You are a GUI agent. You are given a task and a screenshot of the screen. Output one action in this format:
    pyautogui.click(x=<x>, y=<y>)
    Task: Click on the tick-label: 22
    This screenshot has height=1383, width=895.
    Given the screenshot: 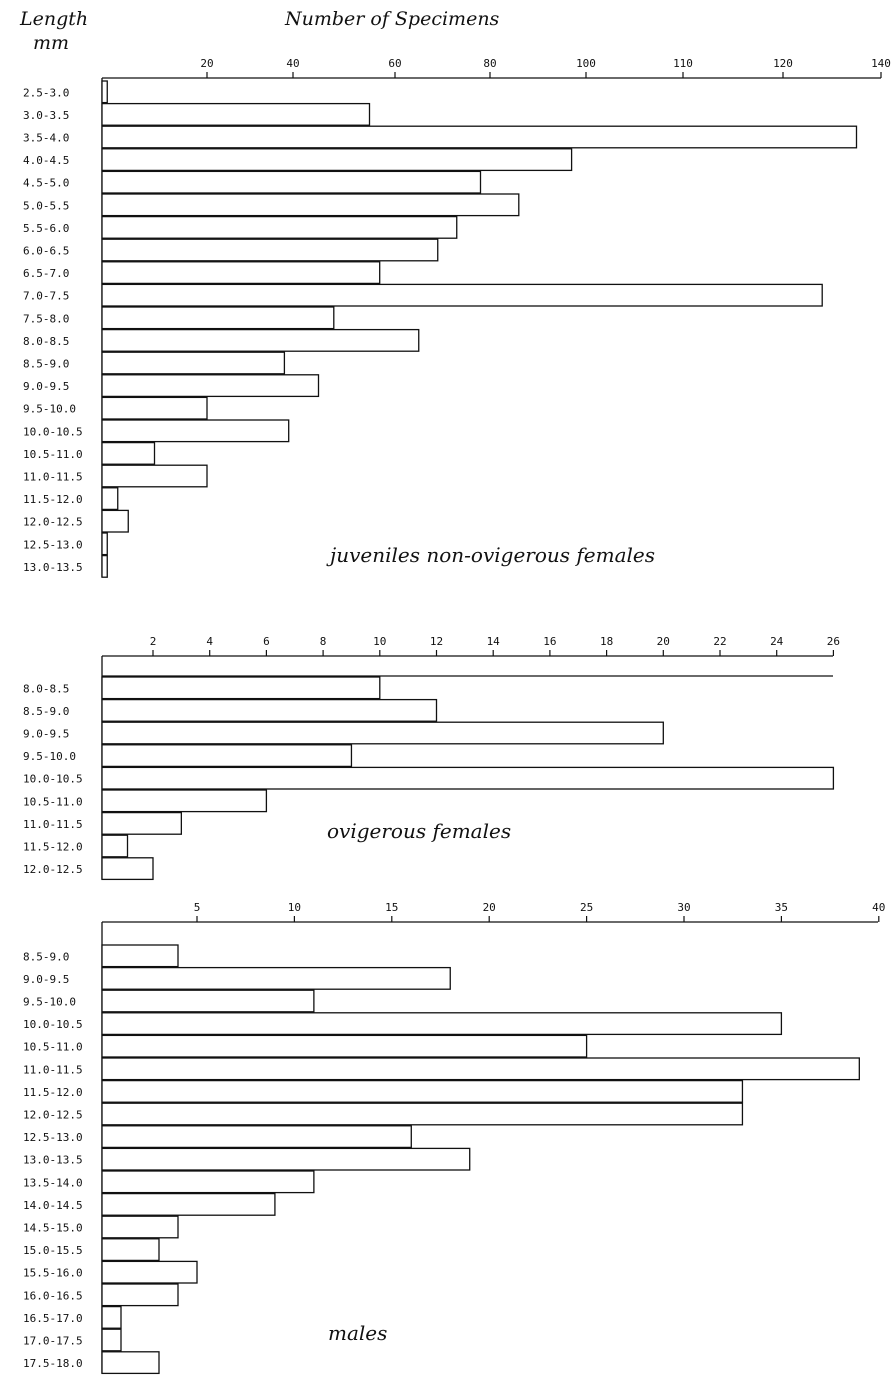 What is the action you would take?
    pyautogui.click(x=719, y=641)
    